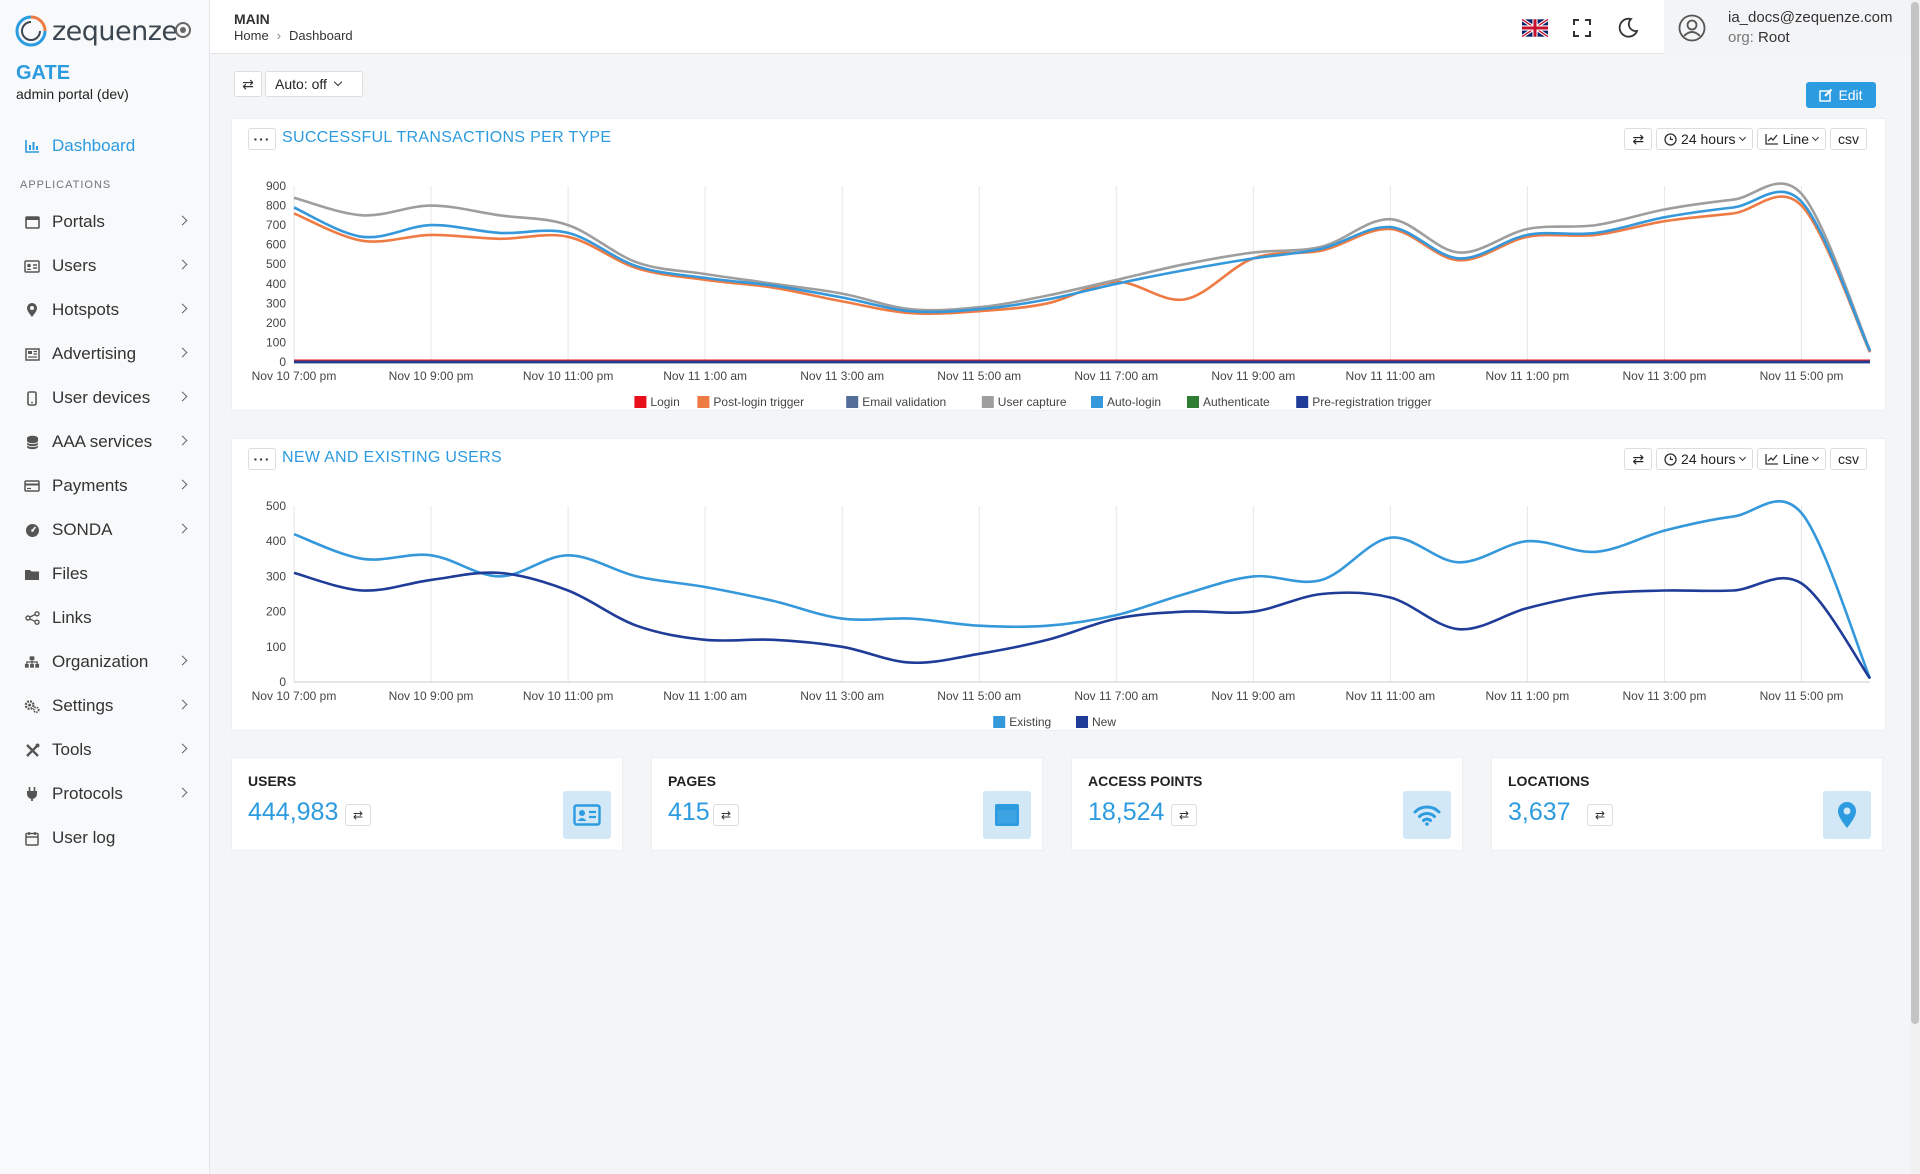  What do you see at coordinates (1549, 781) in the screenshot?
I see `stat-label: LOCATIONS` at bounding box center [1549, 781].